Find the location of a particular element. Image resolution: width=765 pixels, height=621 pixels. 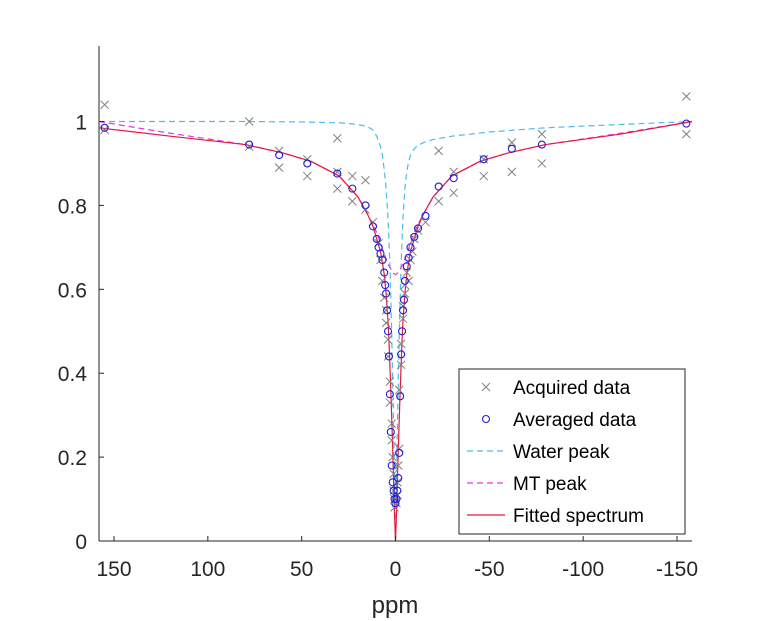

legend-label: MT peak is located at coordinates (550, 484).